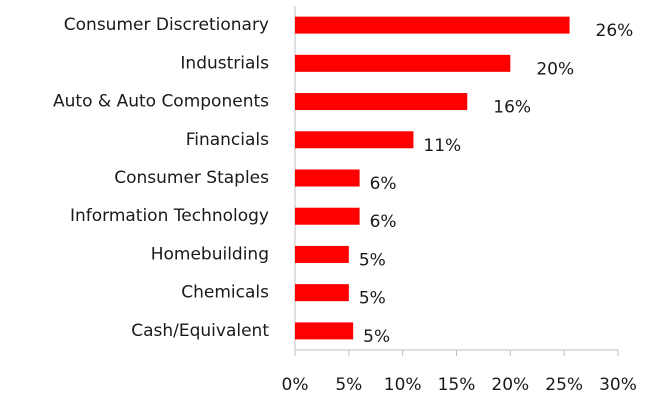 The height and width of the screenshot is (403, 646). What do you see at coordinates (161, 102) in the screenshot?
I see `y-tick-label: Auto & Auto Components` at bounding box center [161, 102].